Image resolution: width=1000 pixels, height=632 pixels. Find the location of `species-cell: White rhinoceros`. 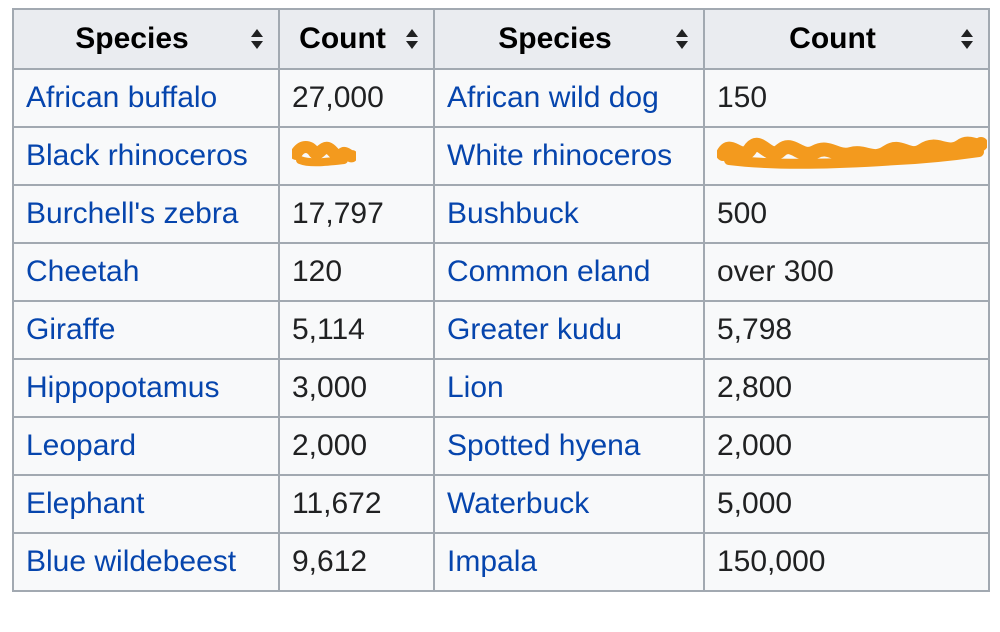

species-cell: White rhinoceros is located at coordinates (569, 156).